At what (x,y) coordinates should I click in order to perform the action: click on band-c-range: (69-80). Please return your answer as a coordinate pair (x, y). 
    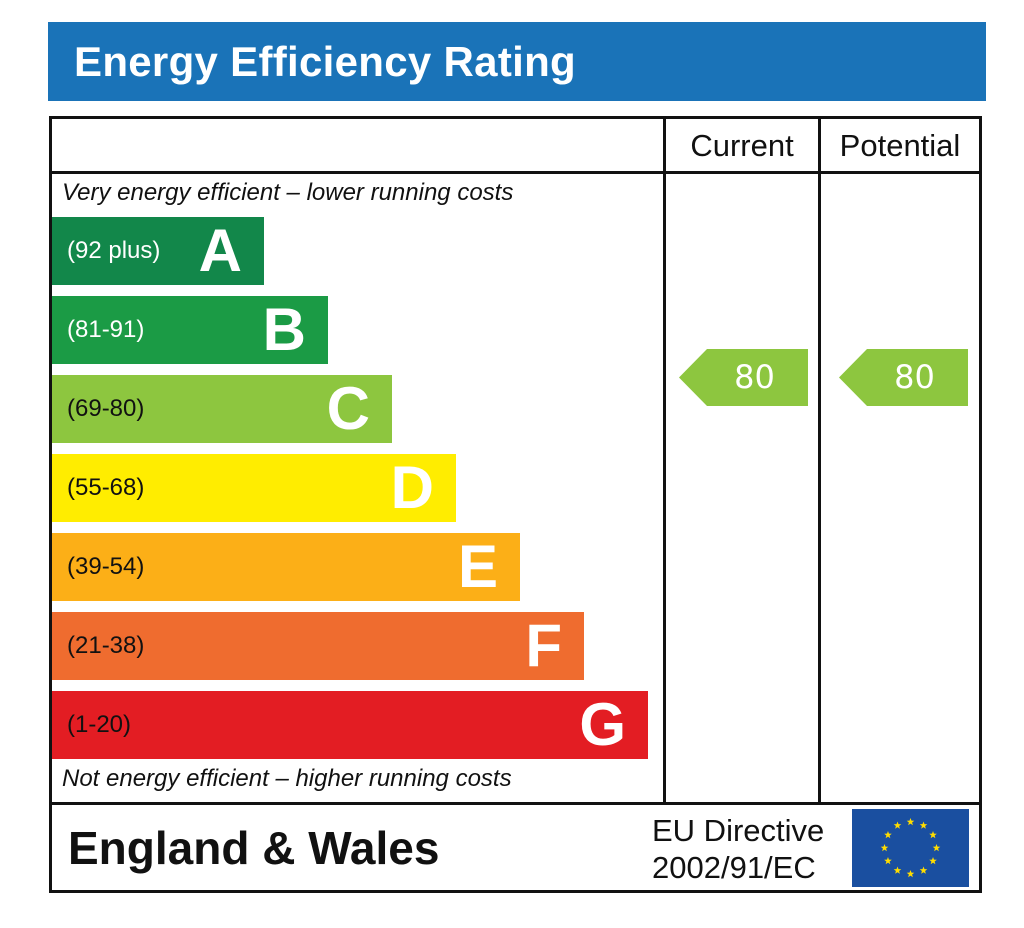
    Looking at the image, I should click on (106, 408).